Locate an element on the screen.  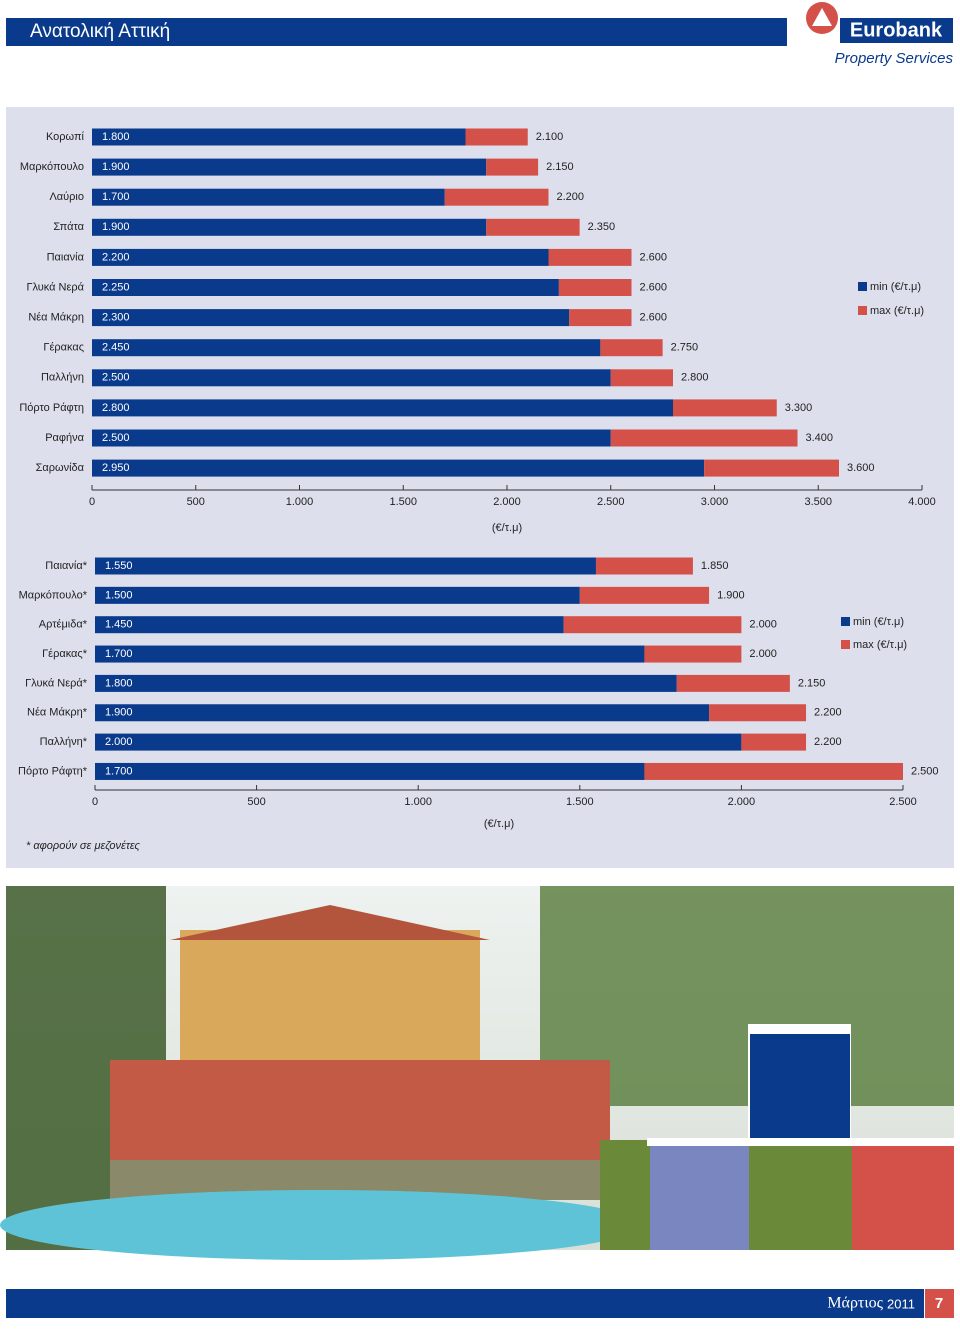
category-label: Κορωπί is located at coordinates (65, 137).